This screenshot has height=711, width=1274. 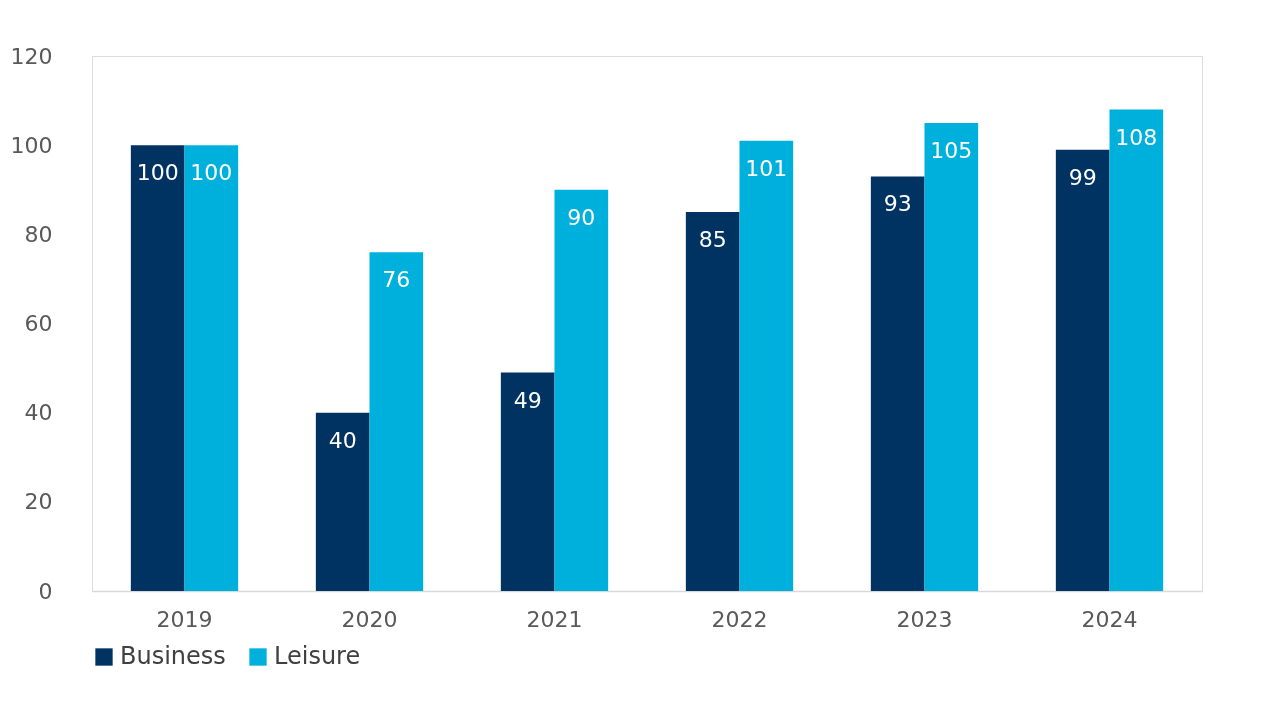 I want to click on y-tick-label: 20, so click(x=38, y=502).